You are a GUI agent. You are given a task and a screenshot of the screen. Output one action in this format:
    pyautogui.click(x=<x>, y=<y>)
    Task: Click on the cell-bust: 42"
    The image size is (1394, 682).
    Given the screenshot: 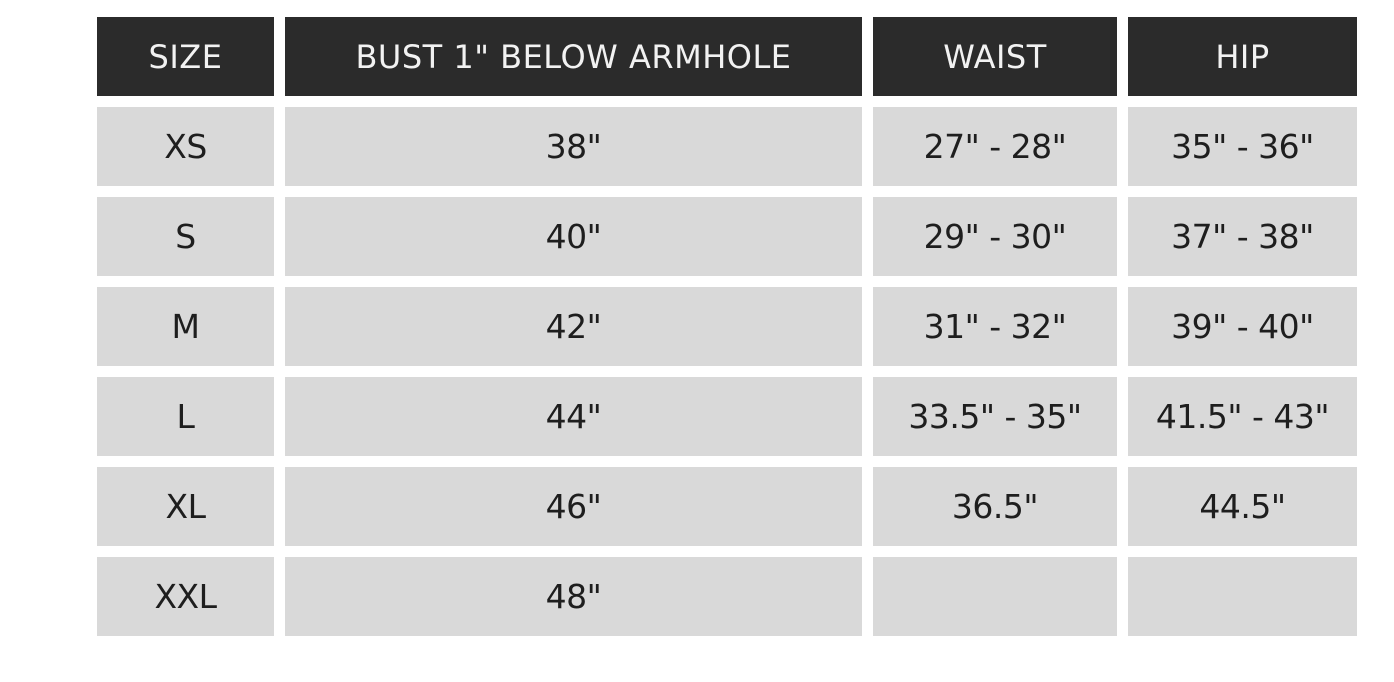 What is the action you would take?
    pyautogui.click(x=573, y=326)
    